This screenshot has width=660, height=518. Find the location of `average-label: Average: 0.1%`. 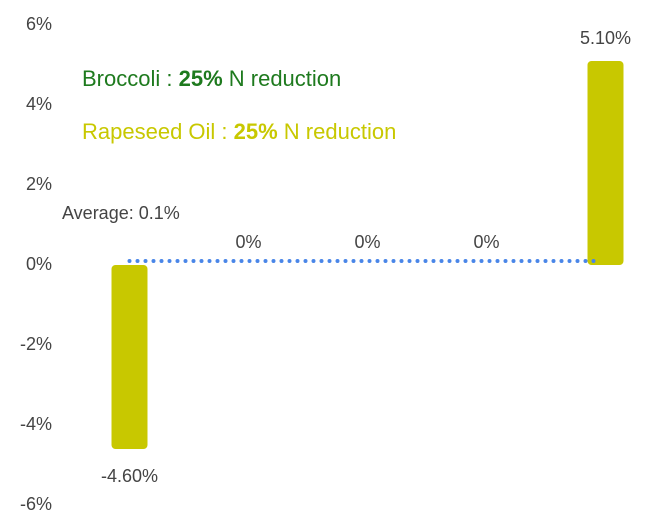

average-label: Average: 0.1% is located at coordinates (121, 213).